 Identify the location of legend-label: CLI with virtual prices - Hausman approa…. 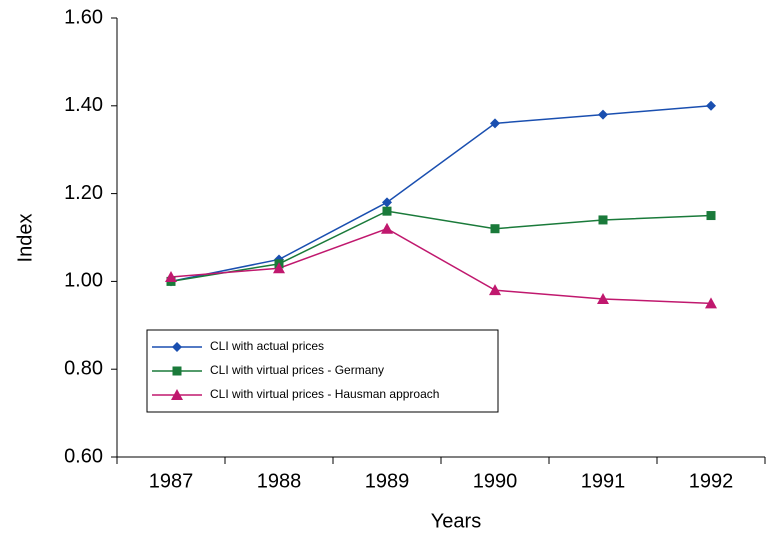
(324, 394).